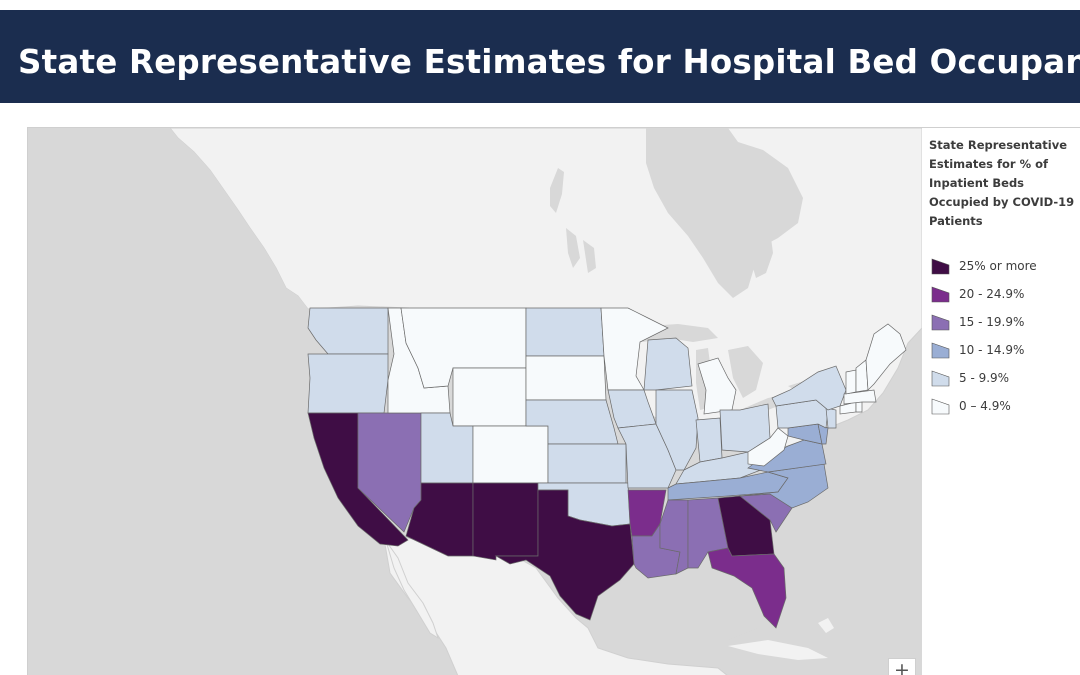  Describe the element at coordinates (634, 349) in the screenshot. I see `state-minnesota` at that location.